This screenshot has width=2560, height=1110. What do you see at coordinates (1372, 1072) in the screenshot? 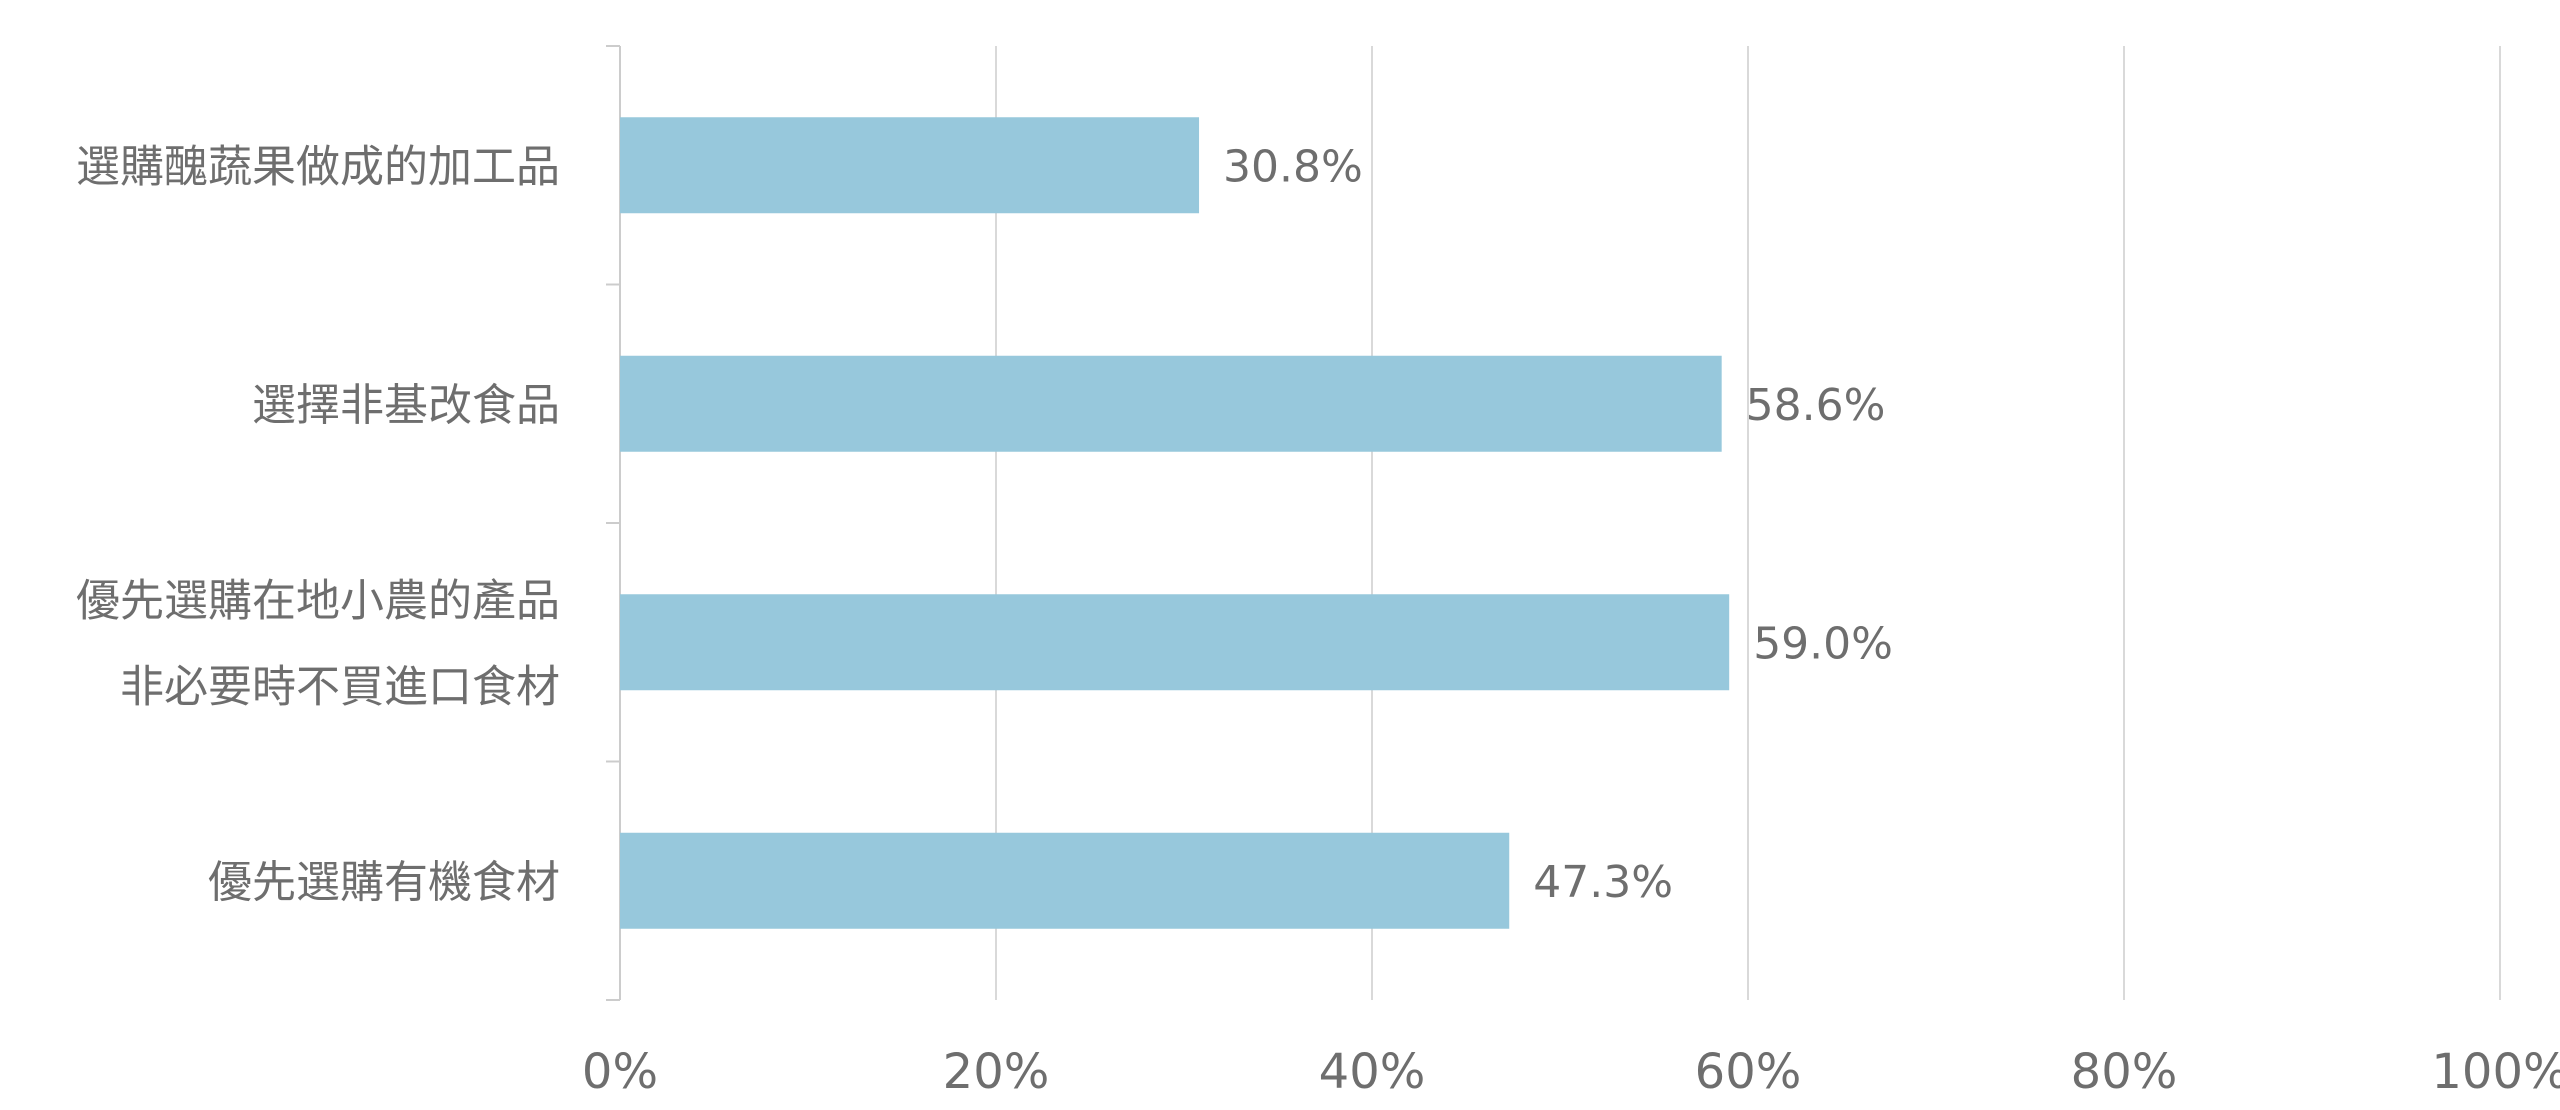
I see `x-tick-label-40: 40%` at bounding box center [1372, 1072].